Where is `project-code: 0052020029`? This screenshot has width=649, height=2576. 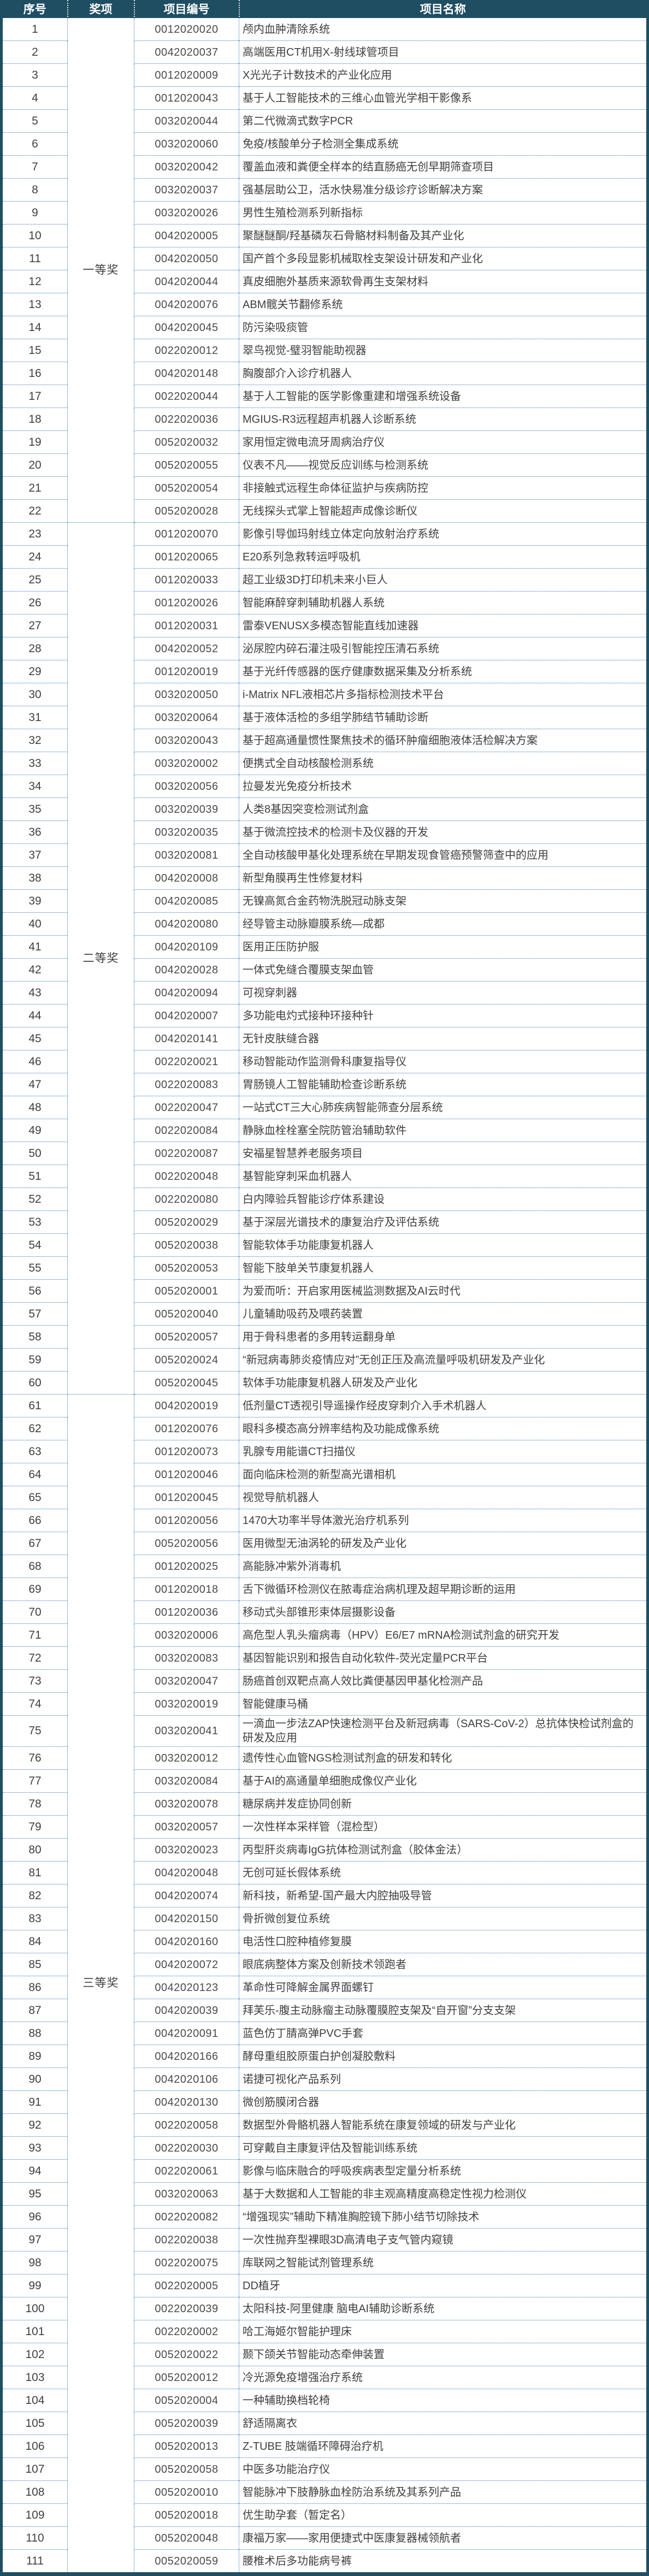 project-code: 0052020029 is located at coordinates (186, 1222).